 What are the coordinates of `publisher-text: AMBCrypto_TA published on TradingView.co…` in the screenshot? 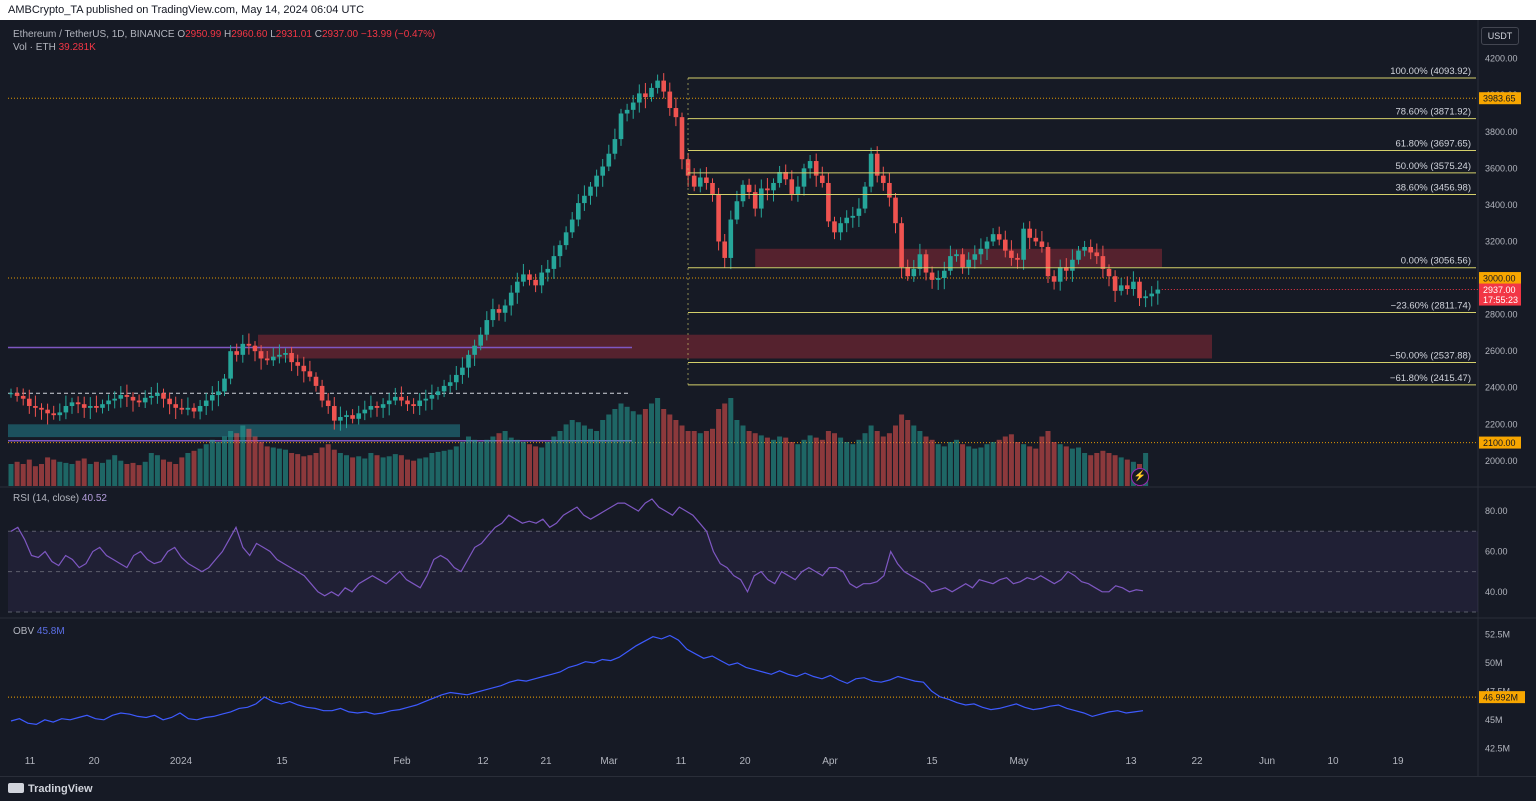 It's located at (186, 10).